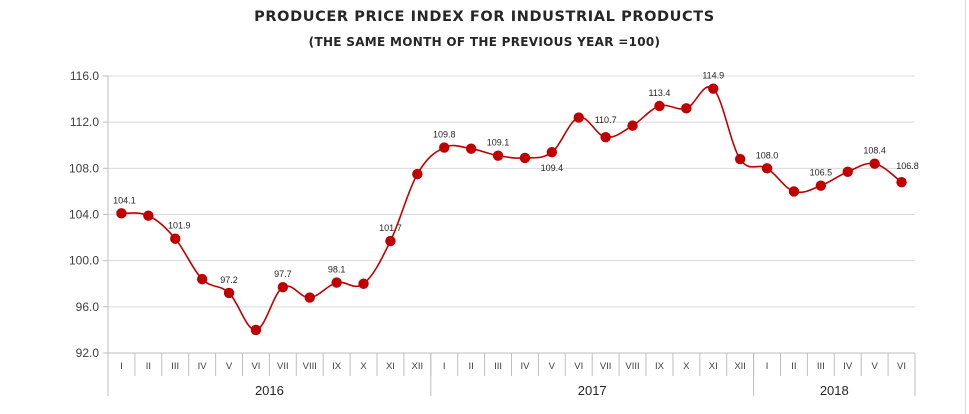 This screenshot has width=969, height=414. I want to click on data-label: 97.2, so click(229, 280).